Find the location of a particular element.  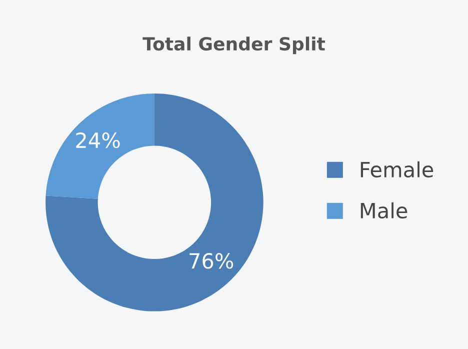

legend-label: Female is located at coordinates (397, 169).